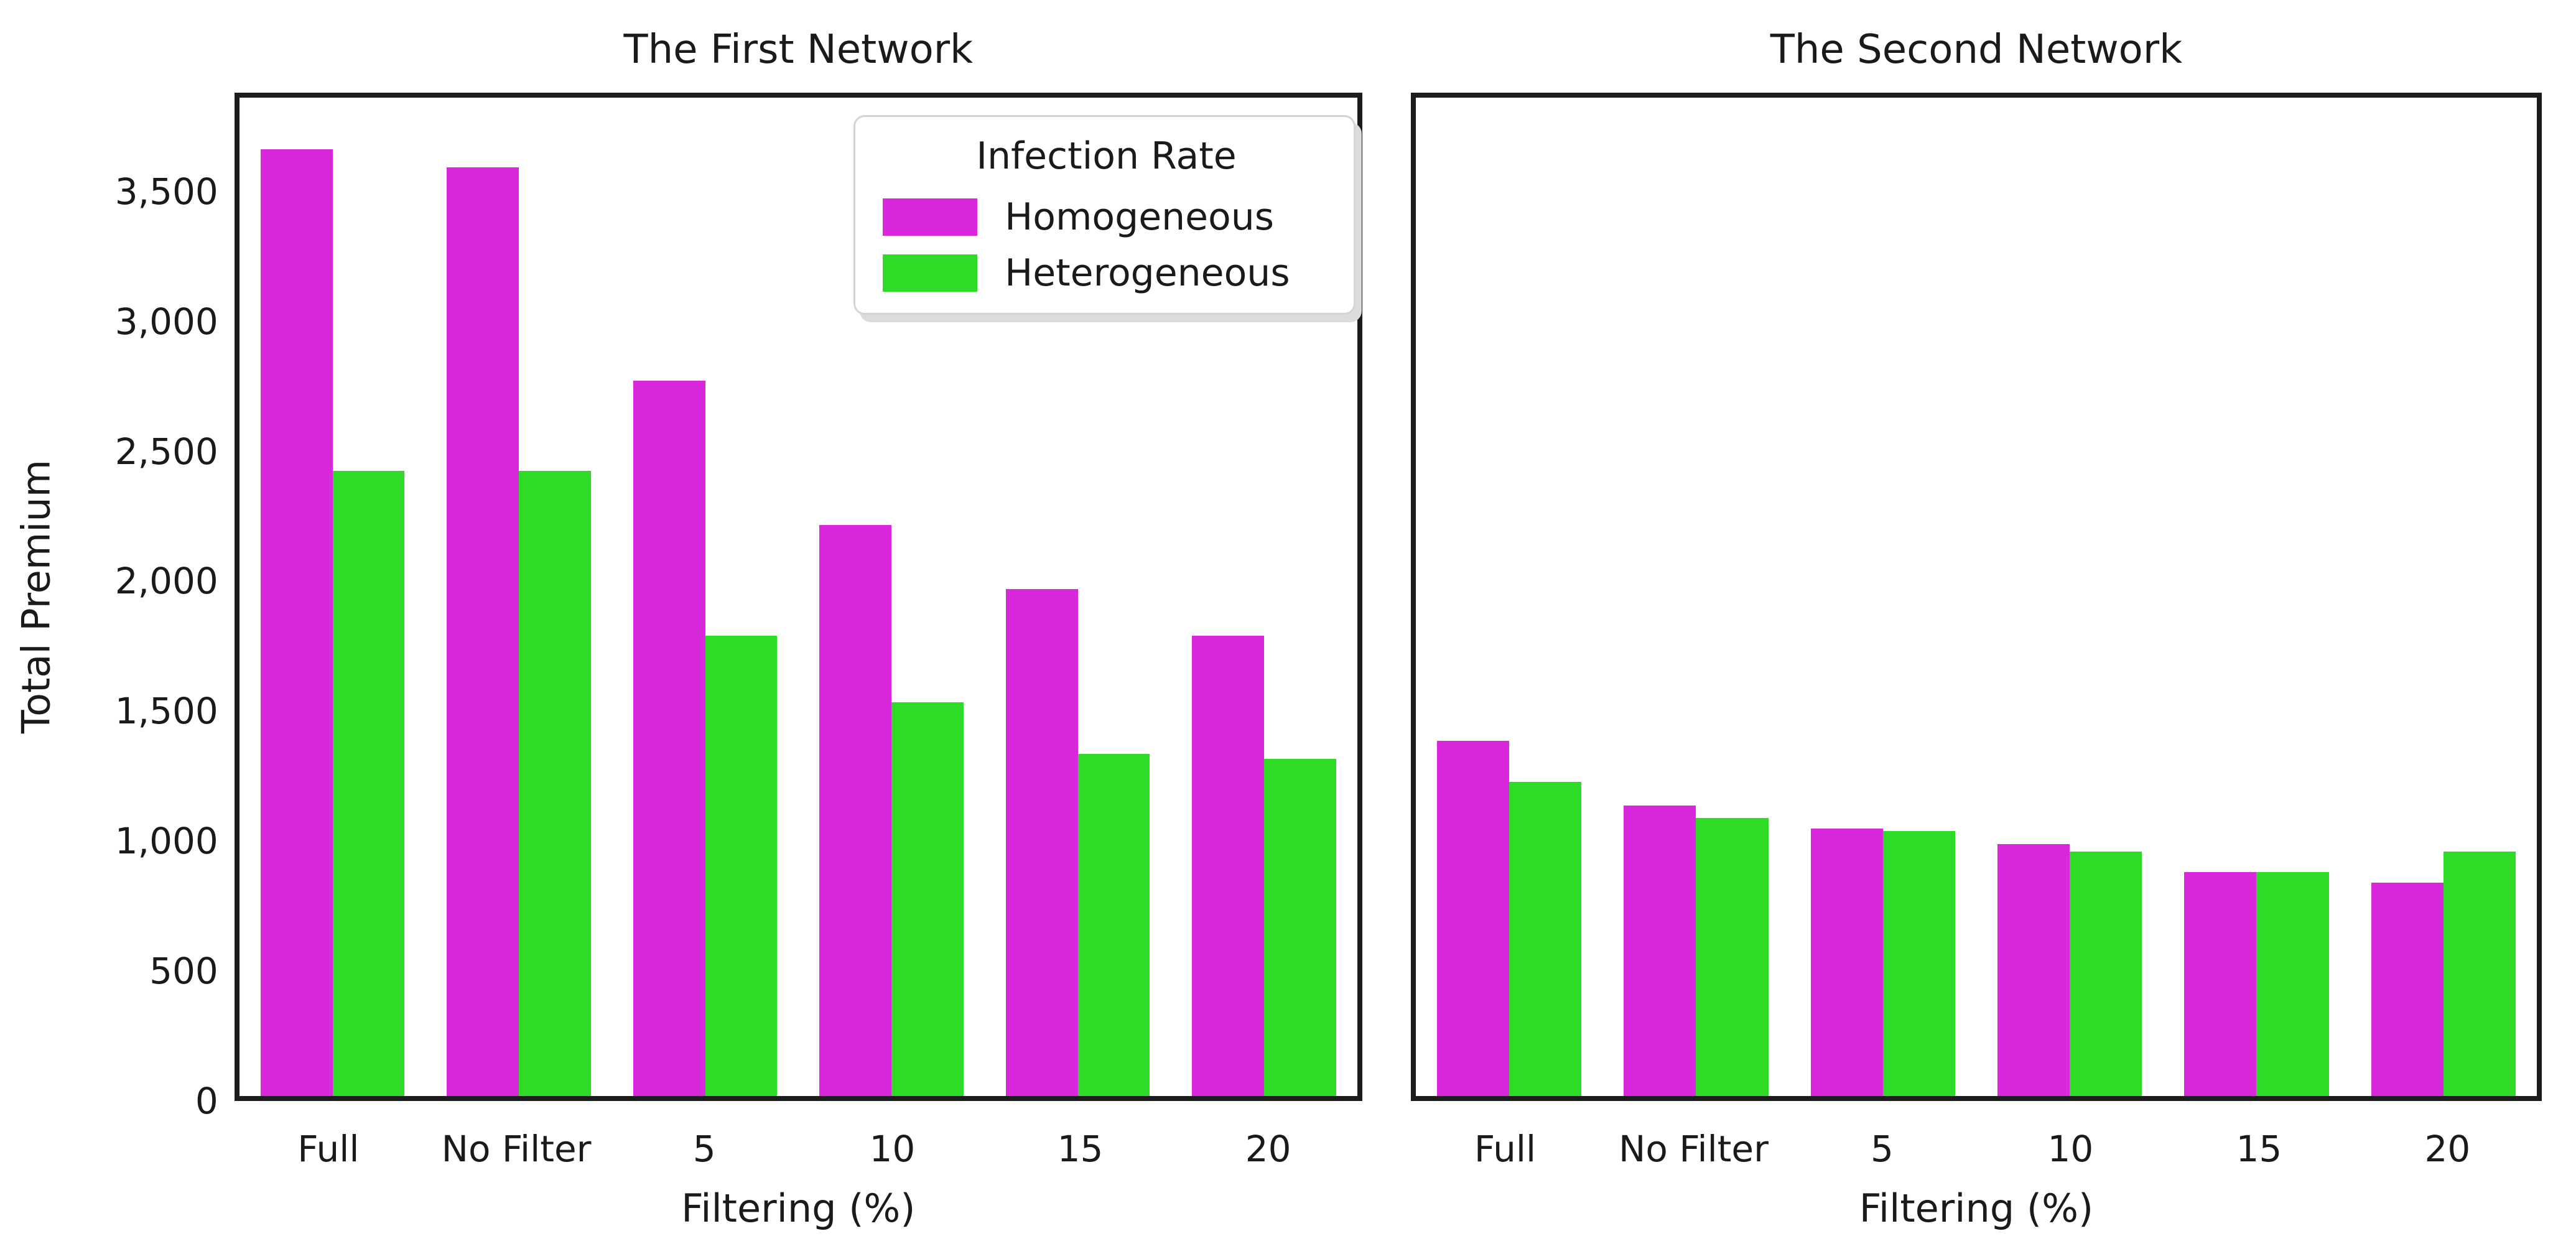  What do you see at coordinates (206, 1100) in the screenshot?
I see `y-tick-label: 0` at bounding box center [206, 1100].